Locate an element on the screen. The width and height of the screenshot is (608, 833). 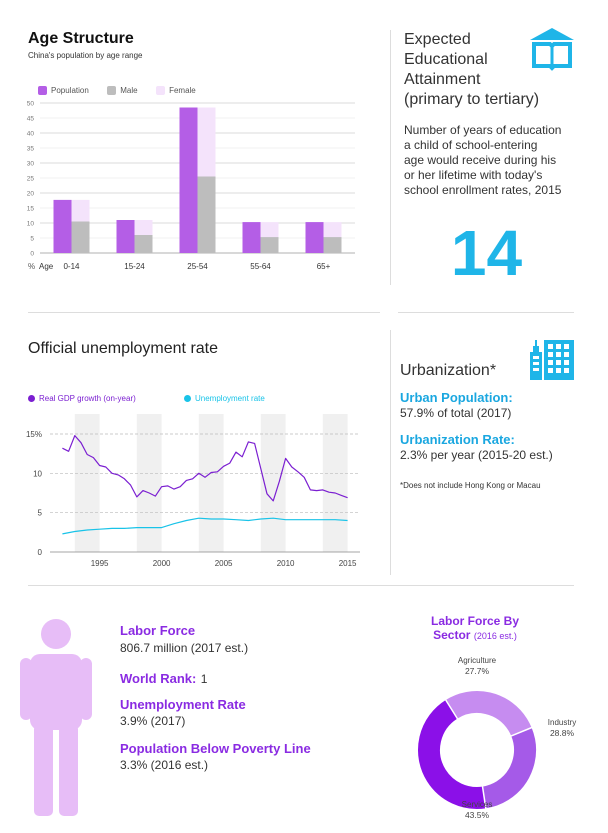
y-tick-label: 15 is located at coordinates (31, 209).